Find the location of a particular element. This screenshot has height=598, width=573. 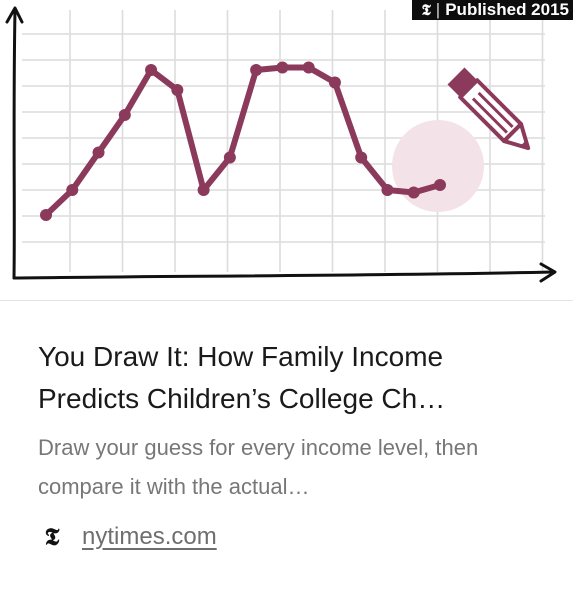

x-axis is located at coordinates (283, 275).